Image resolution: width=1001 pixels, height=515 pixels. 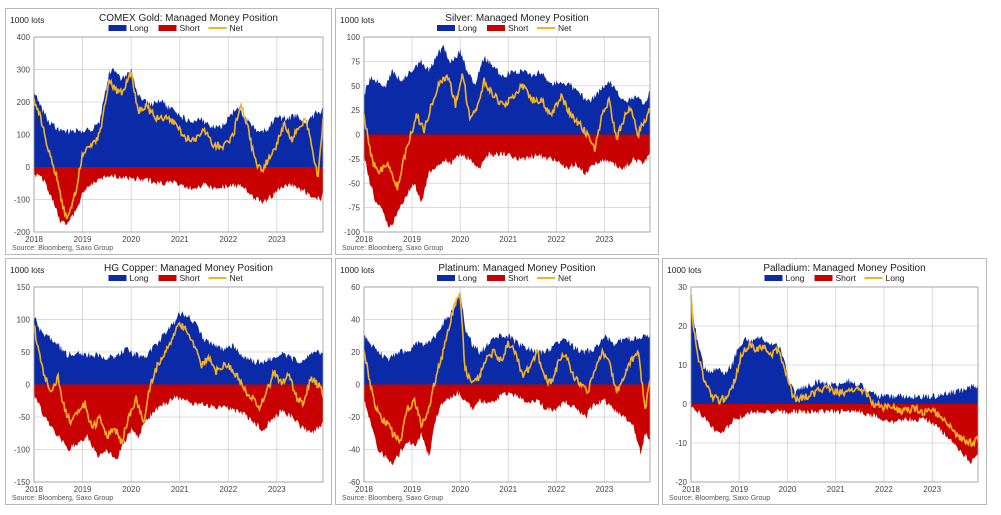 What do you see at coordinates (682, 287) in the screenshot?
I see `y-tick-label: 30` at bounding box center [682, 287].